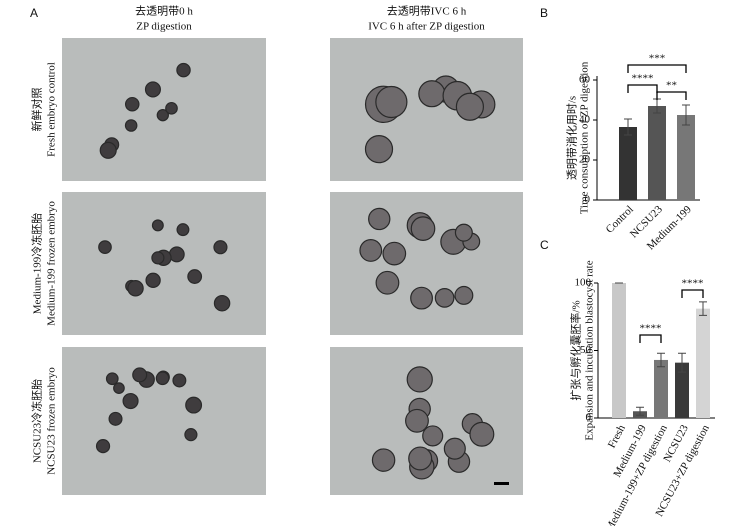 This screenshot has width=740, height=531. What do you see at coordinates (37, 263) in the screenshot?
I see `row-title: Medium-199冷冻胚胎` at bounding box center [37, 263].